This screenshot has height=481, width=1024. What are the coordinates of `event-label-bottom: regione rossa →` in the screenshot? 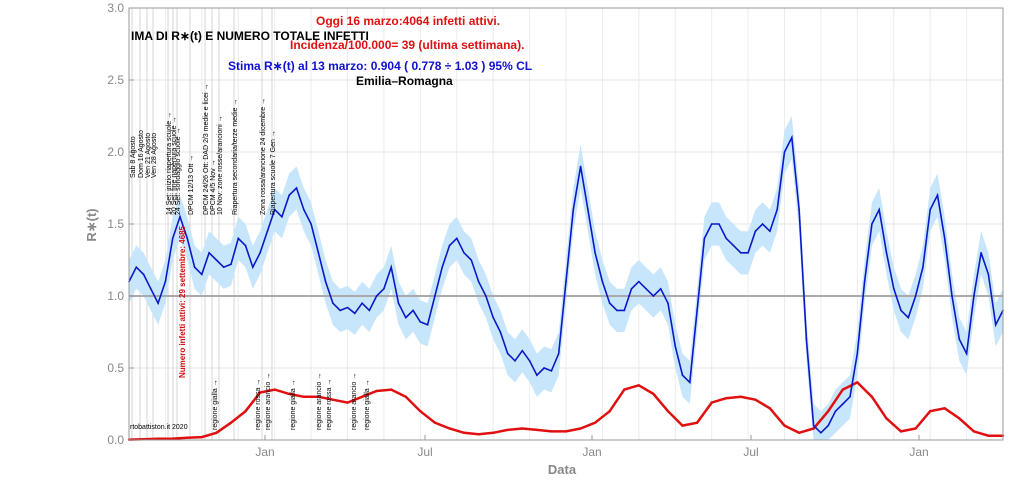 It's located at (329, 404).